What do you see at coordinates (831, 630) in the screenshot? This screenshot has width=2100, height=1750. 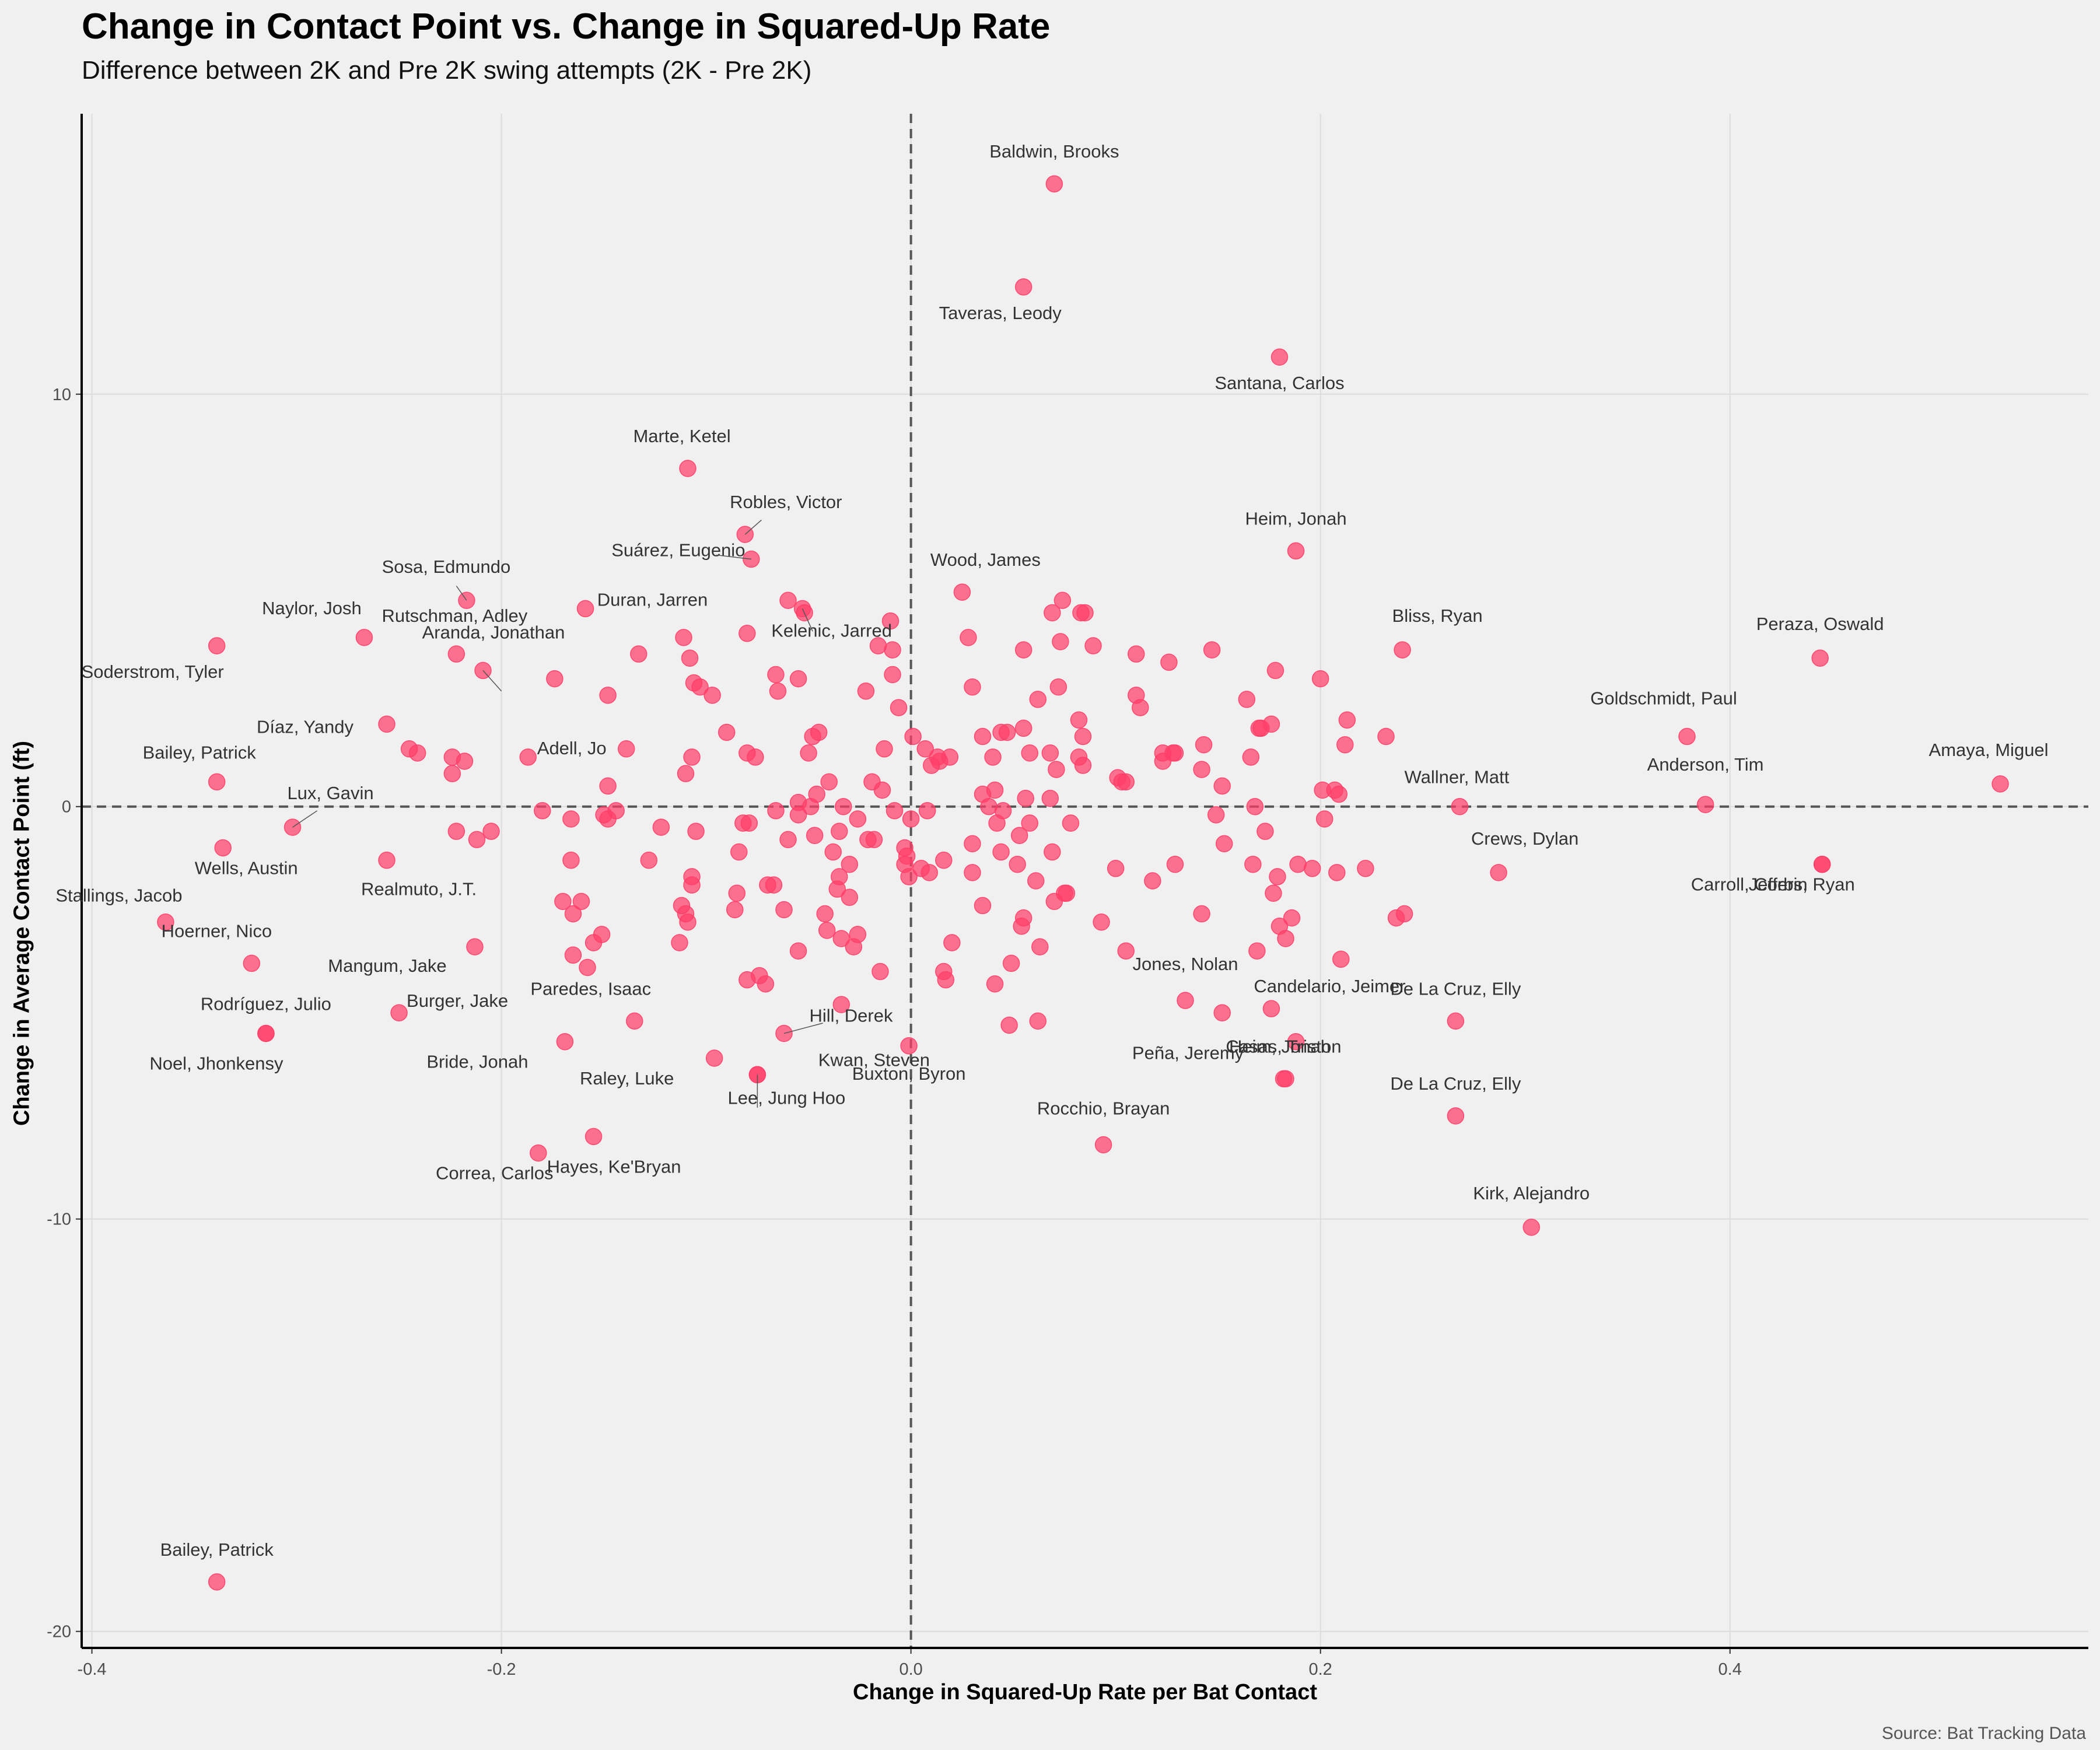 I see `point-label: Kelenic, Jarred` at bounding box center [831, 630].